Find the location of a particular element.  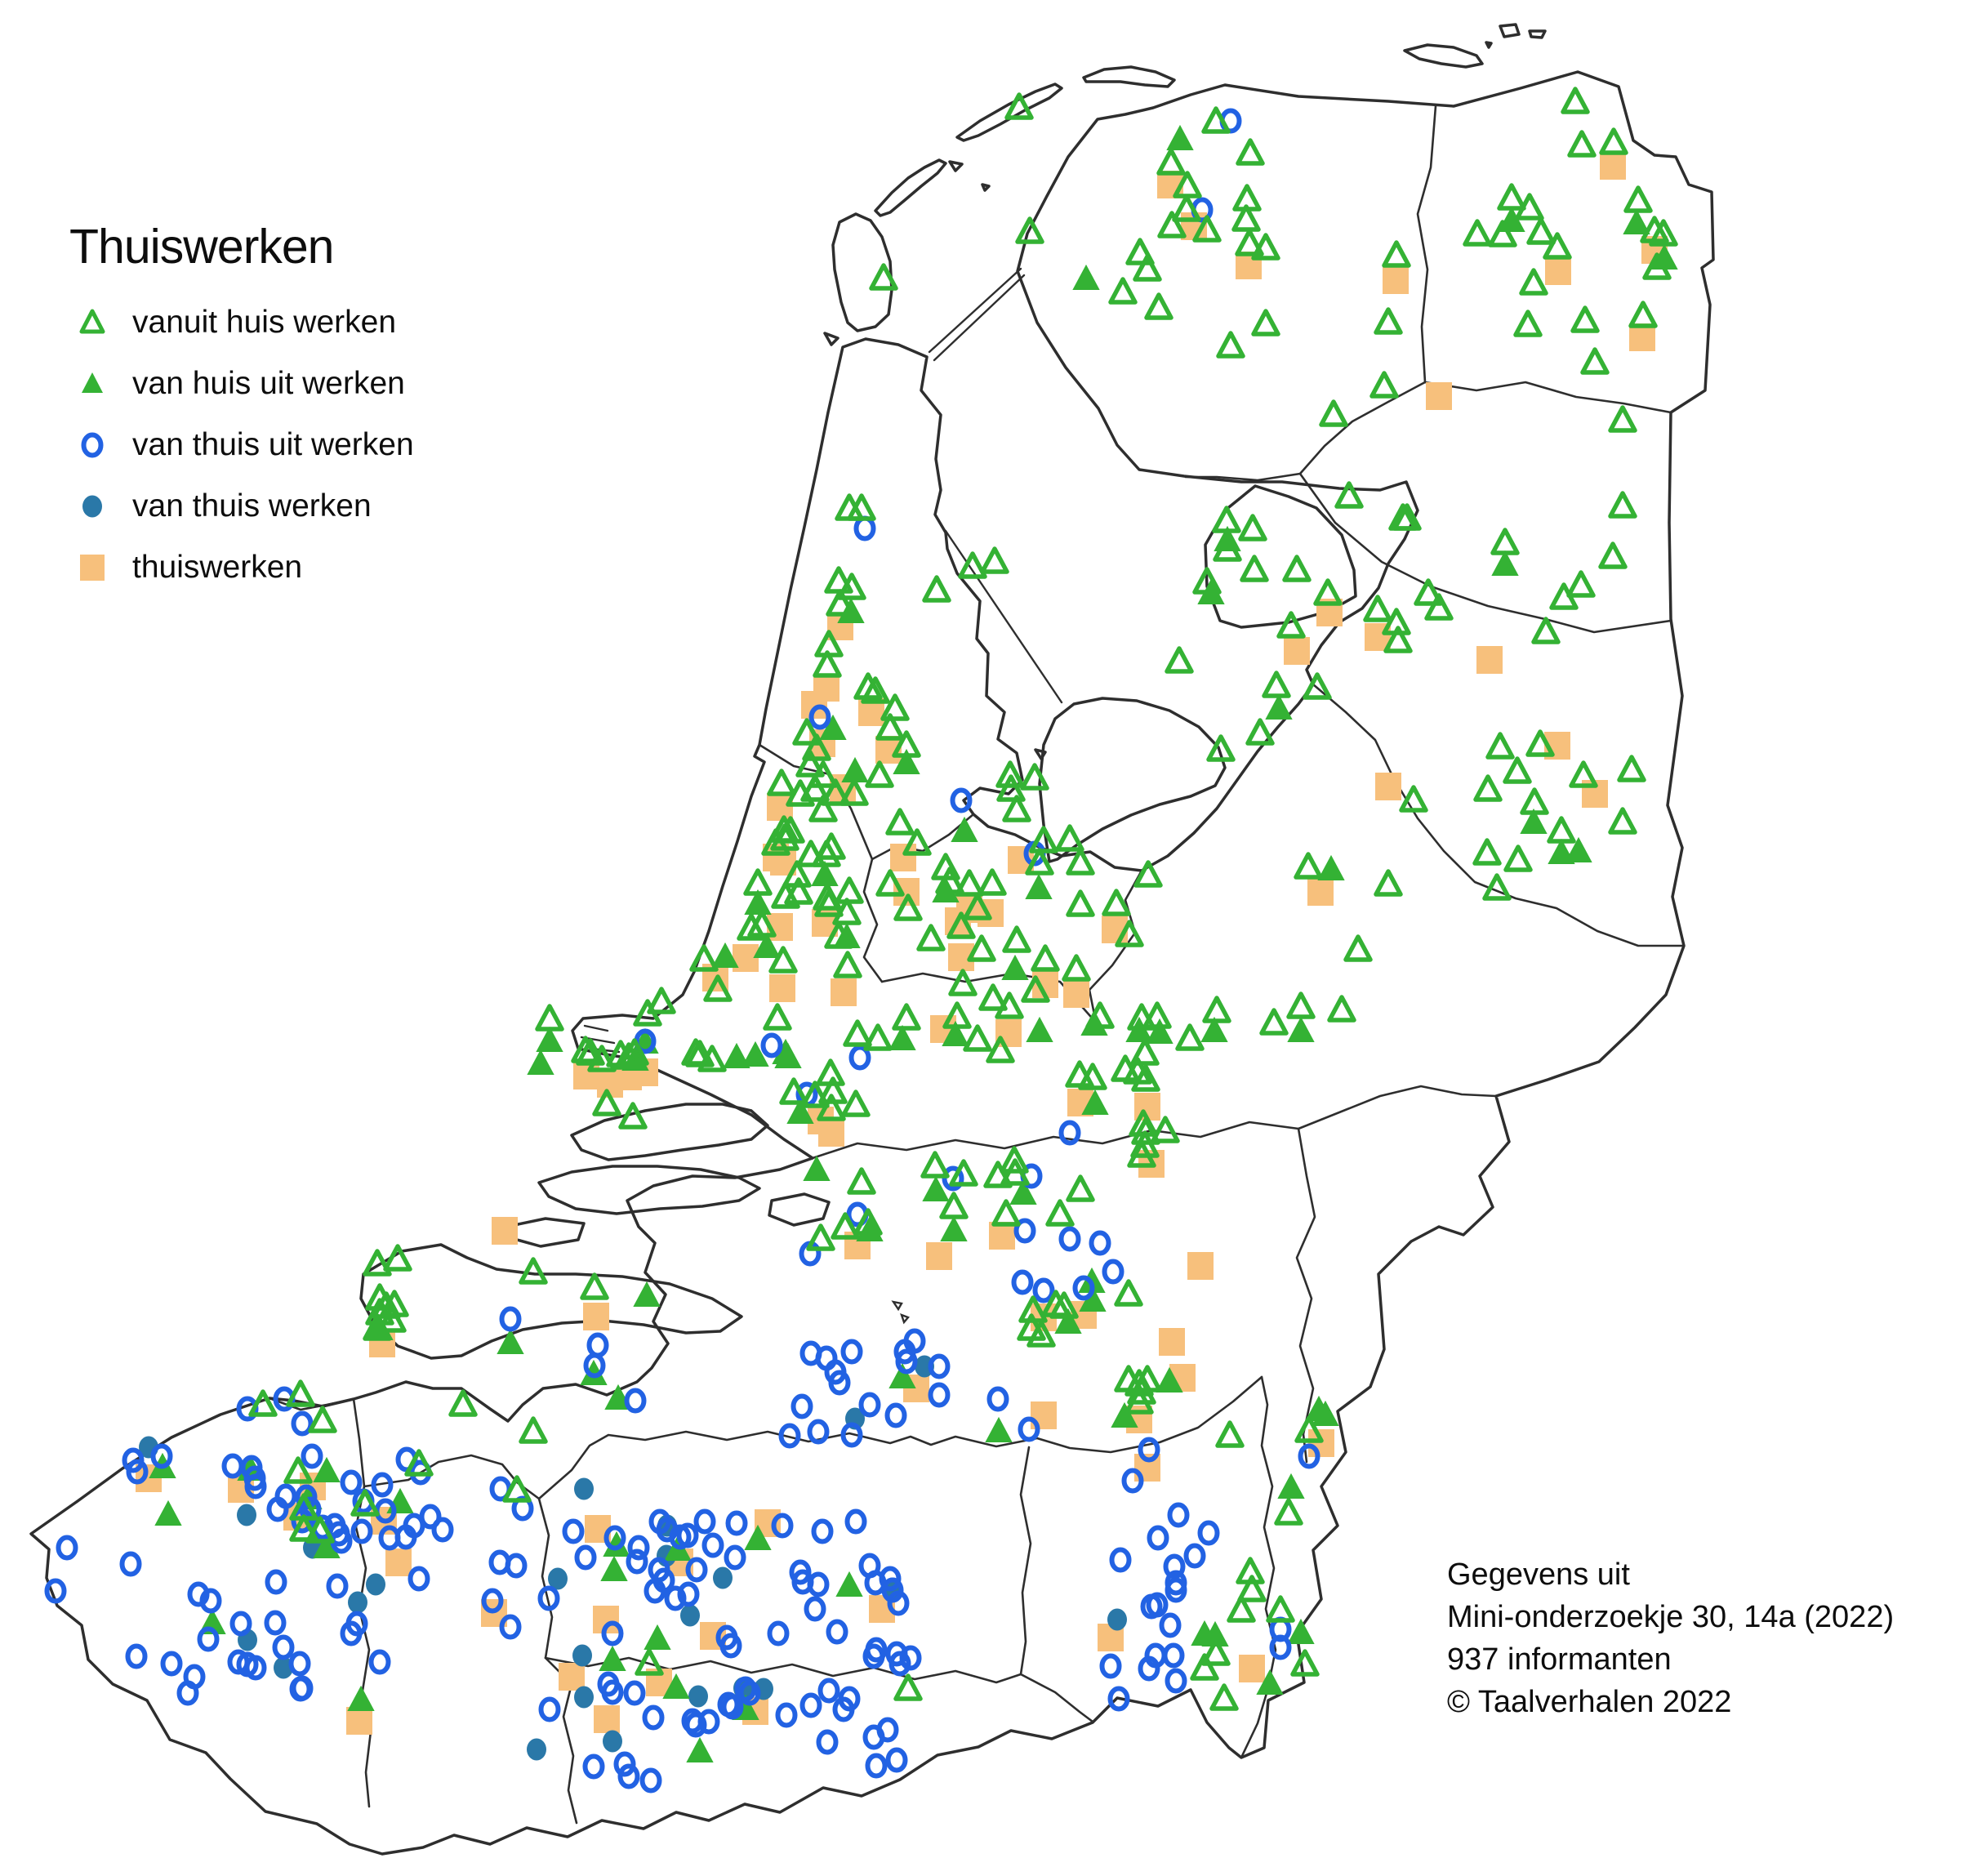

island-vlieland-islet is located at coordinates (956, 166).